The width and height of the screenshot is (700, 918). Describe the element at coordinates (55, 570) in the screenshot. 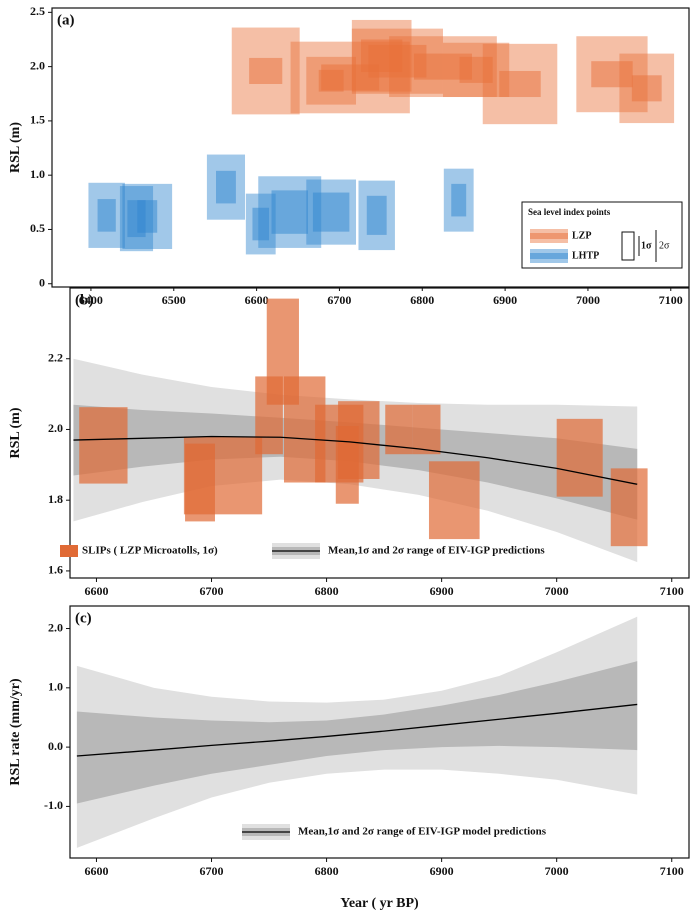

I see `y-tick-label: 1.6` at that location.